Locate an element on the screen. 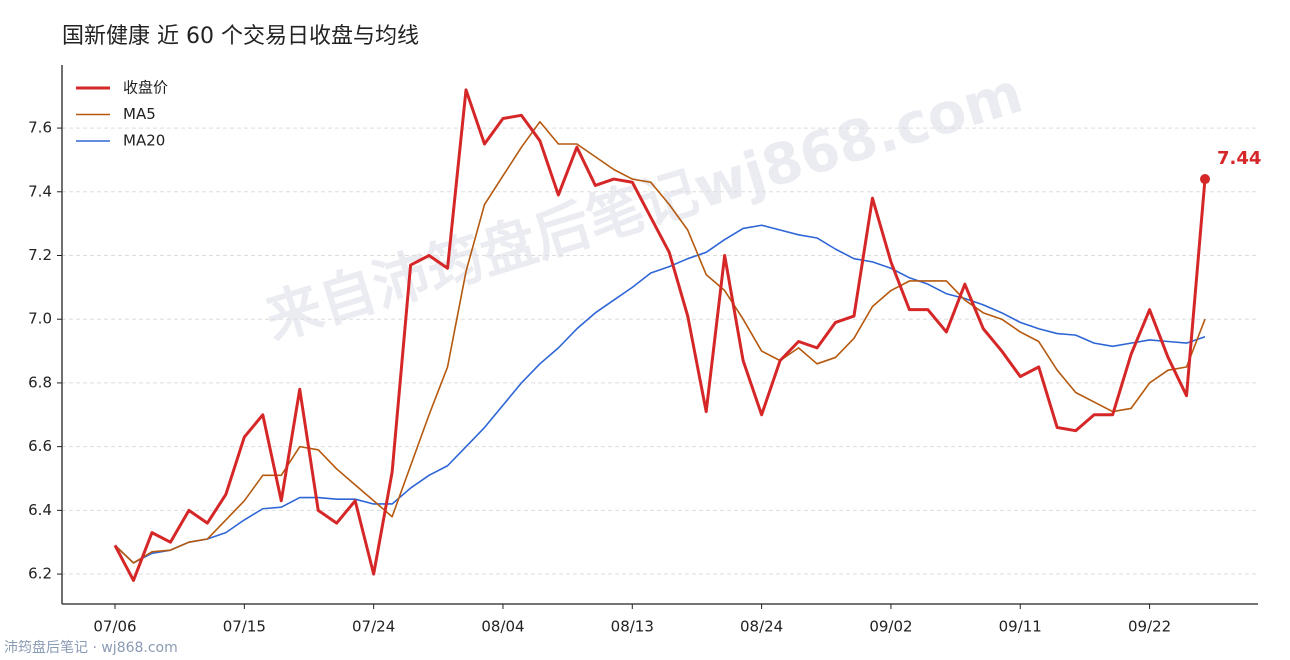 This screenshot has height=660, width=1290. chart-title: 国新健康 近 60 个交易日收盘与均线 is located at coordinates (240, 36).